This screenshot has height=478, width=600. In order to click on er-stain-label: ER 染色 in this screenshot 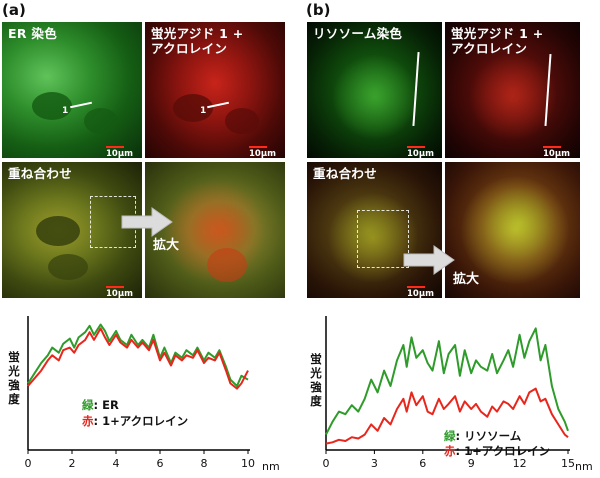, I will do `click(33, 33)`.